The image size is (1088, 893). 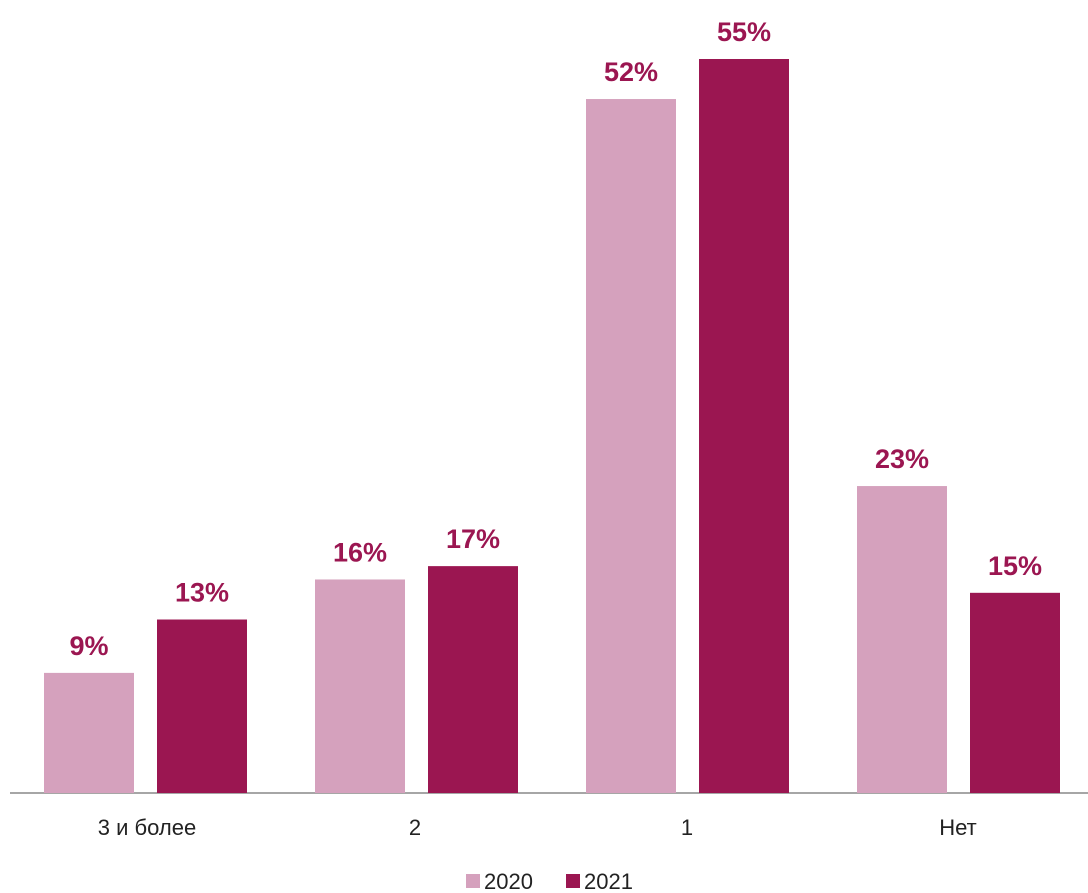 What do you see at coordinates (473, 539) in the screenshot?
I see `value-label-2021-1: 17%` at bounding box center [473, 539].